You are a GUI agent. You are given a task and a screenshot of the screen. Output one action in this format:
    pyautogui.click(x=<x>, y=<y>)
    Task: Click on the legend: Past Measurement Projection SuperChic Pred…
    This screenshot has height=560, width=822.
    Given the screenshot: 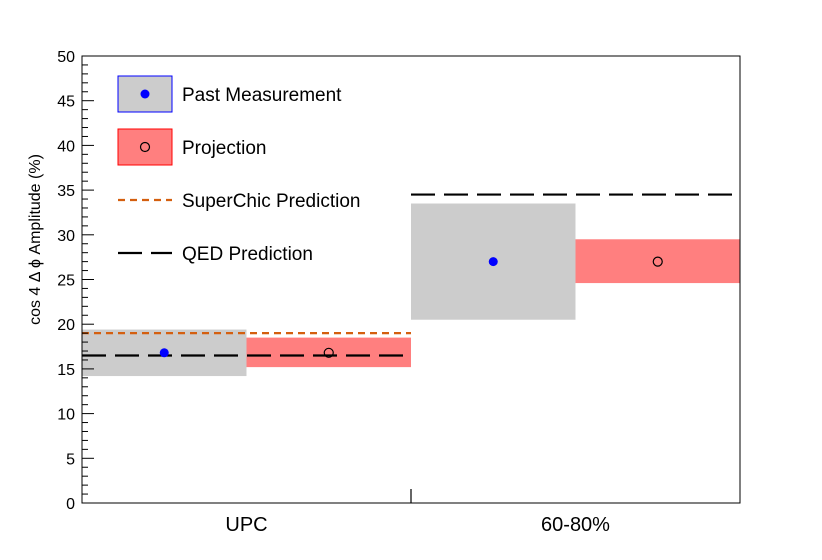 What is the action you would take?
    pyautogui.click(x=238, y=170)
    